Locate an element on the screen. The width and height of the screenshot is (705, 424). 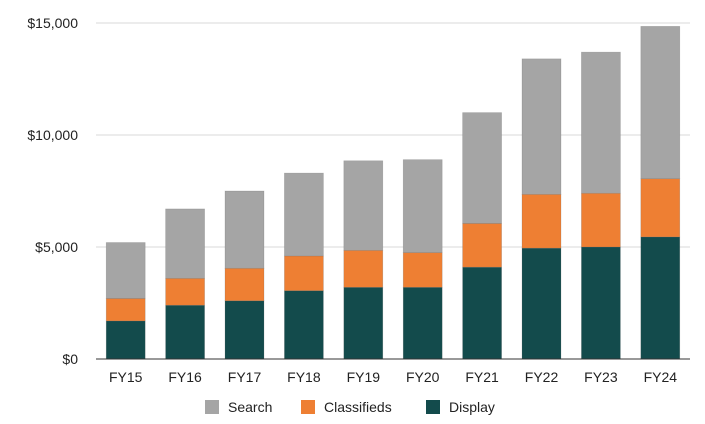
x-tick-label: FY20 is located at coordinates (423, 377).